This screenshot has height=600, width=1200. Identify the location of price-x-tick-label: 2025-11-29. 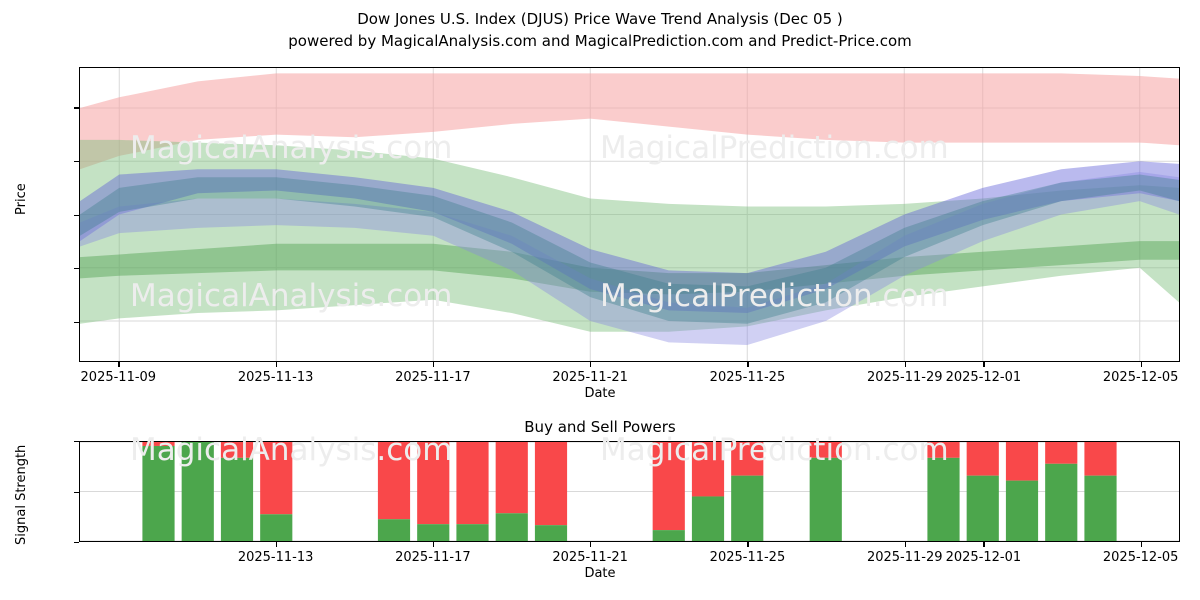
(904, 377).